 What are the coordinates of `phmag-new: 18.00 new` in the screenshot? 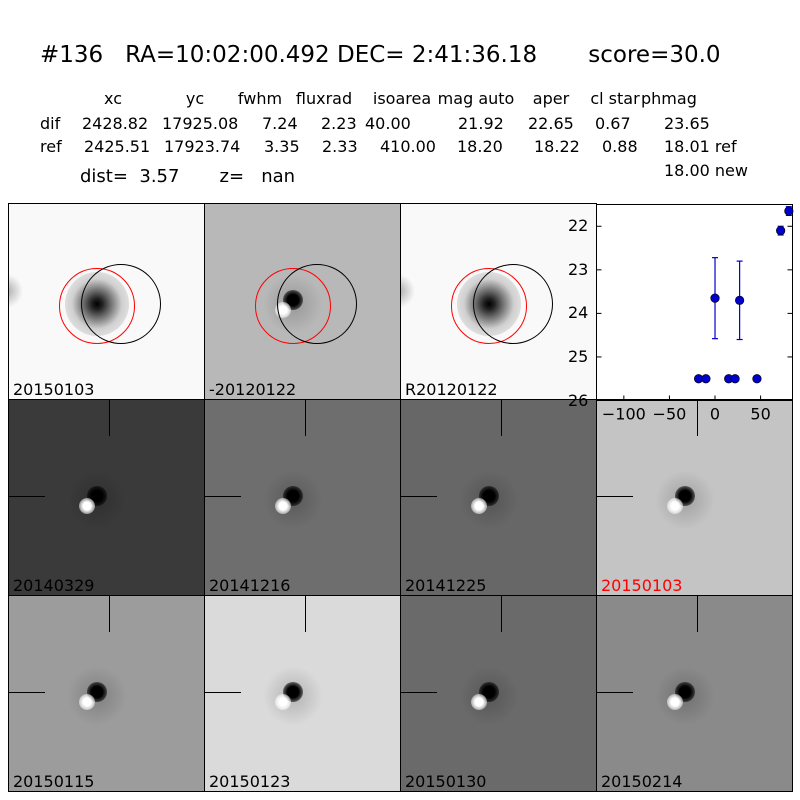 It's located at (706, 170).